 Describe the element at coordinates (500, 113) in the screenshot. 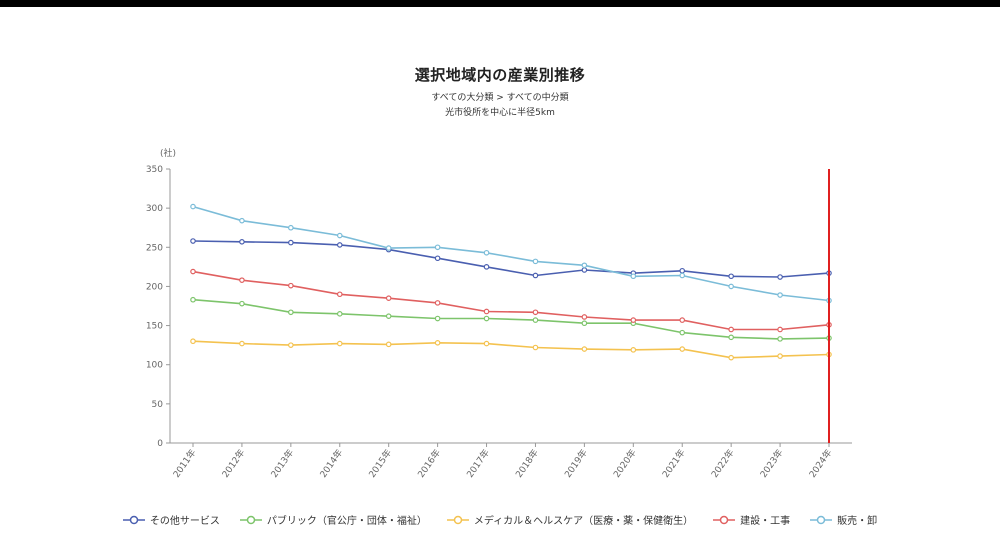

I see `chart-subtitle-2: 光市役所を中心に半径5km` at that location.